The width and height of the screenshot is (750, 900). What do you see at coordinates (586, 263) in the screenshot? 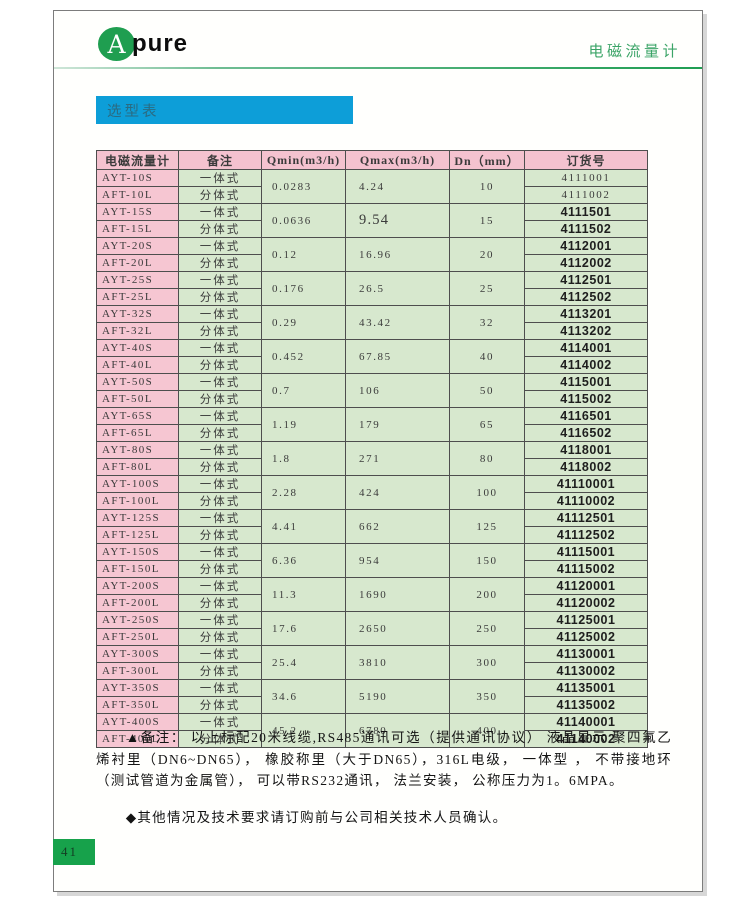
I see `order-number-cell: 4112002` at bounding box center [586, 263].